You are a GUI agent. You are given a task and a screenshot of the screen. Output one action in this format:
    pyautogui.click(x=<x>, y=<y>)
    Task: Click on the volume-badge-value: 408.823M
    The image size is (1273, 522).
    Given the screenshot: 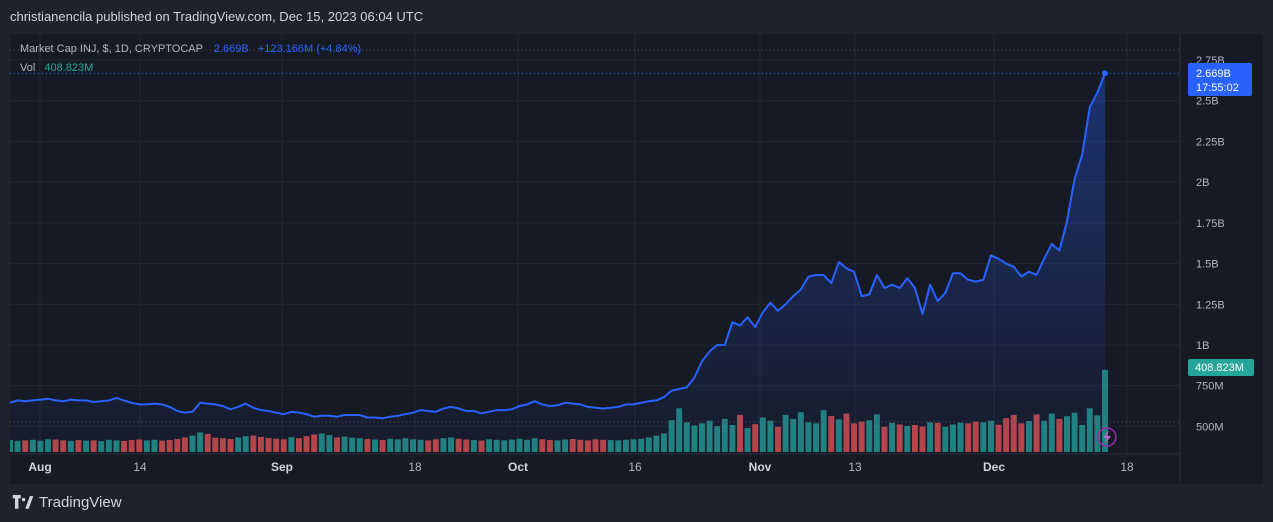 What is the action you would take?
    pyautogui.click(x=1219, y=368)
    